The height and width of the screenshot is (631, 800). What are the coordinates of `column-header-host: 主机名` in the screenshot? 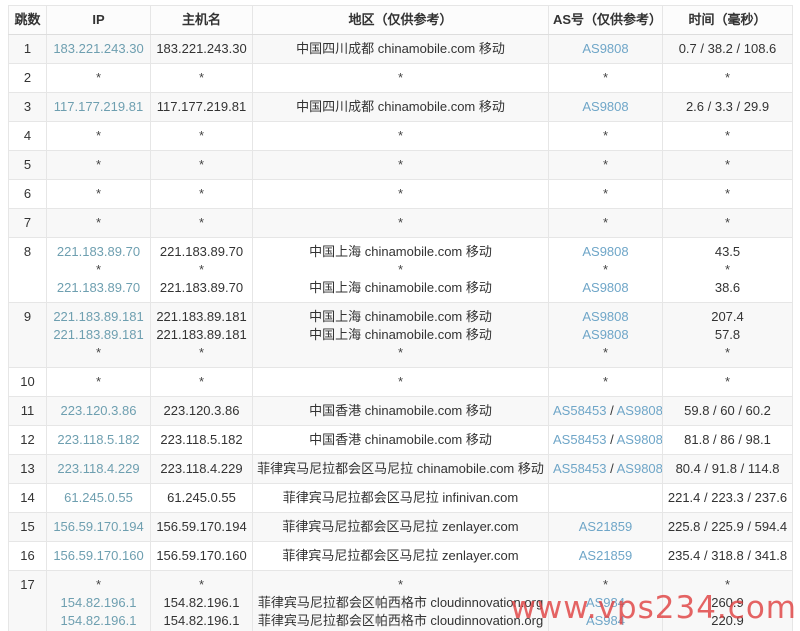 It's located at (201, 20).